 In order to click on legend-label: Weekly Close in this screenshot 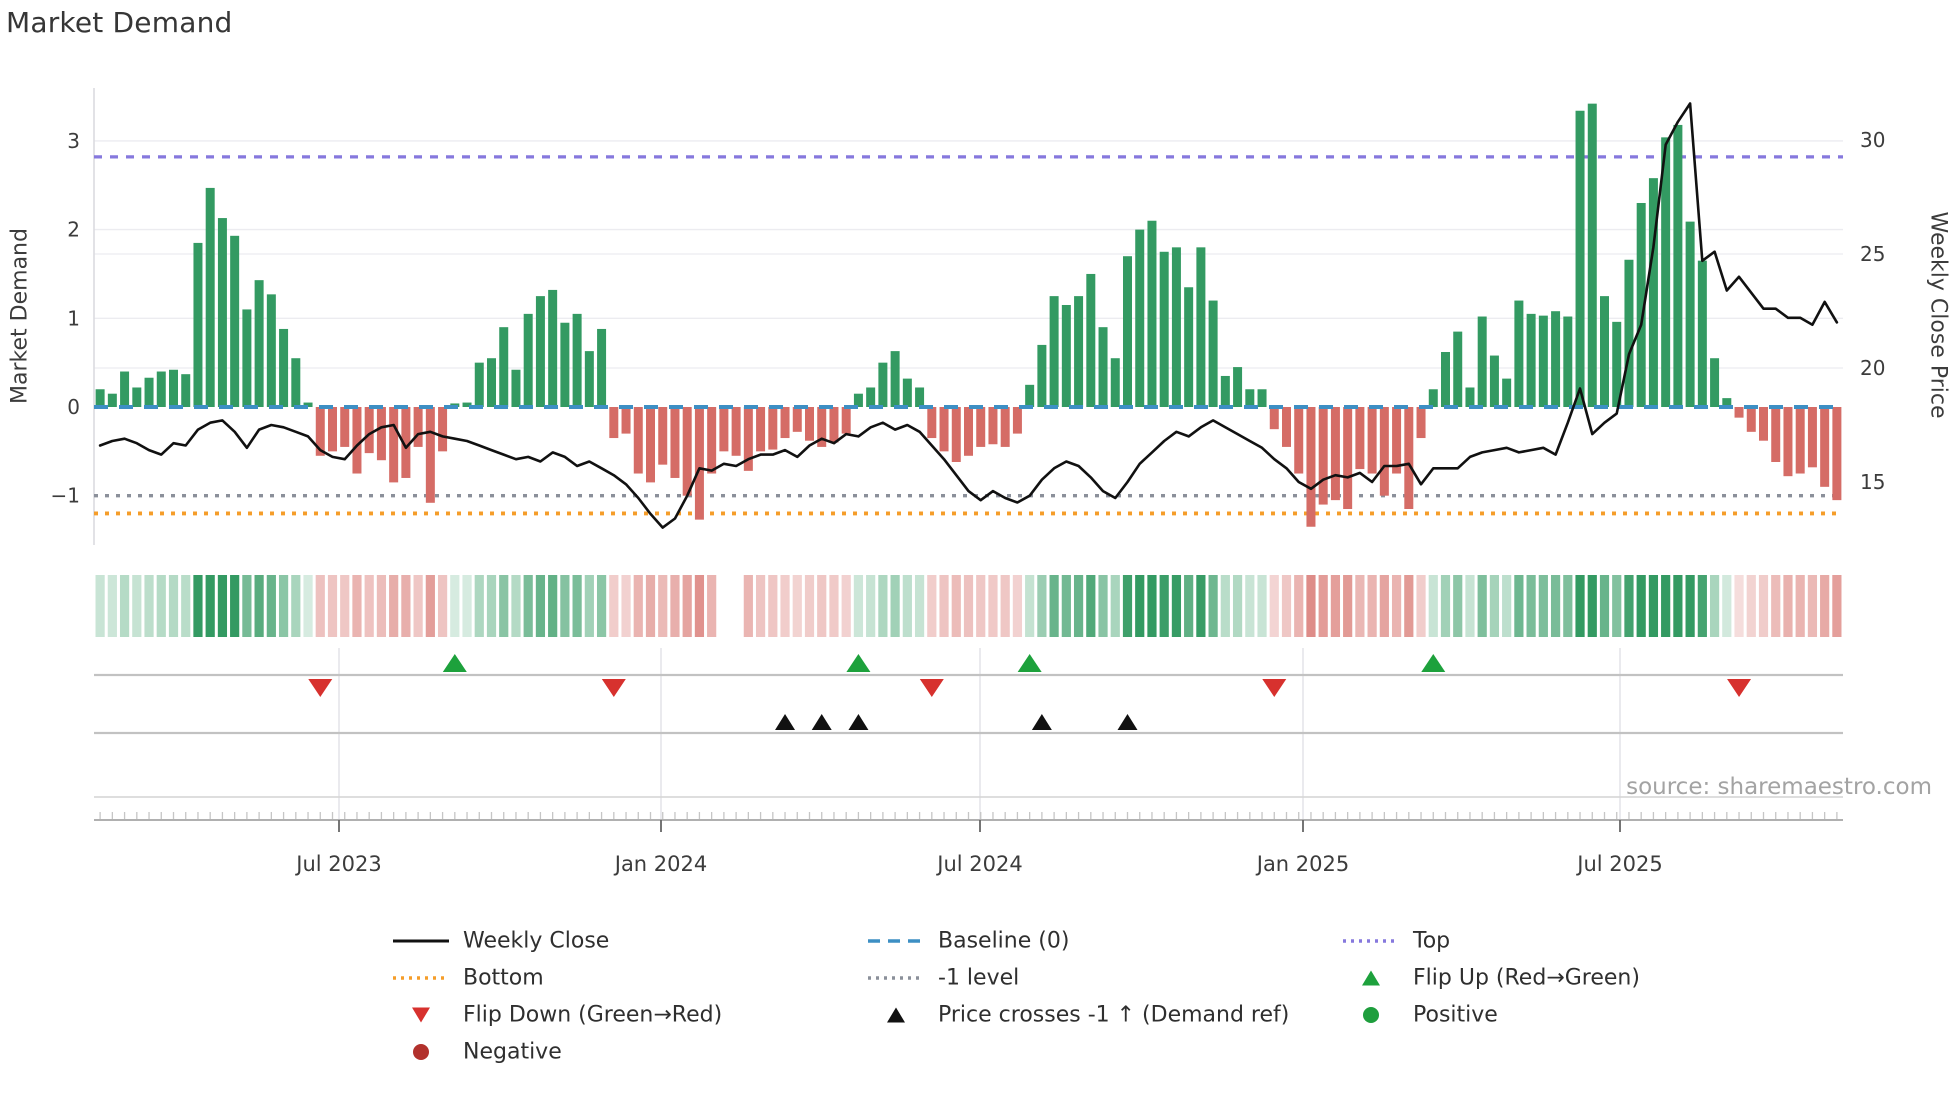, I will do `click(536, 941)`.